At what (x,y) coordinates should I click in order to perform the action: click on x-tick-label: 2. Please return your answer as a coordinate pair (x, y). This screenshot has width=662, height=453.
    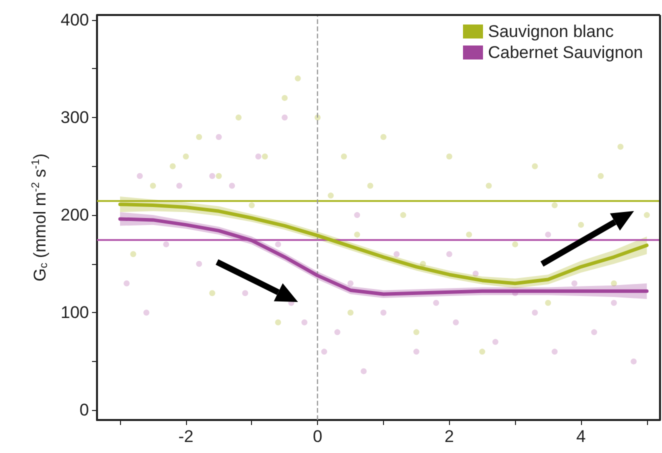
    Looking at the image, I should click on (449, 436).